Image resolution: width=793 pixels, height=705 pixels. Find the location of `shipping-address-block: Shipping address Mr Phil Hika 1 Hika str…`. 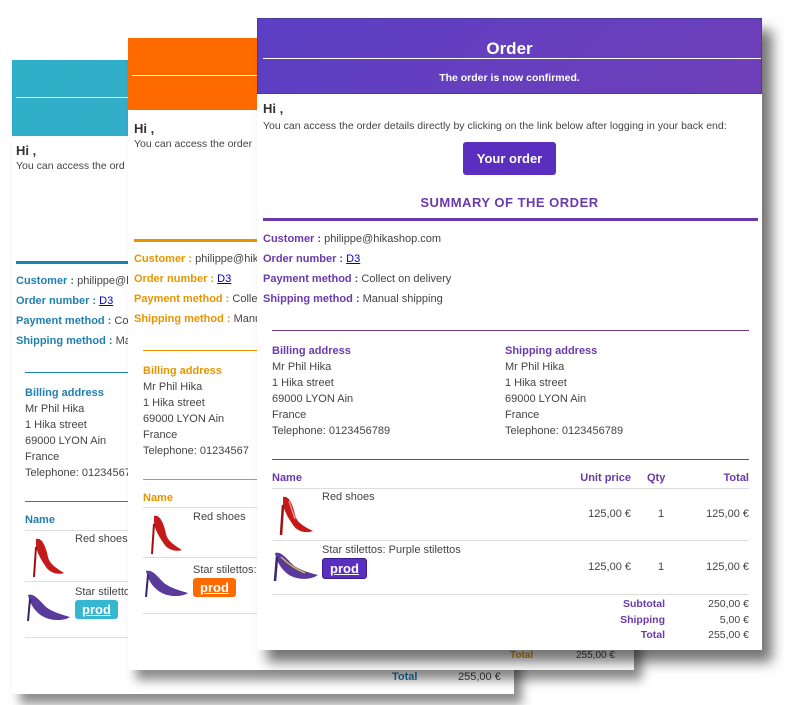

shipping-address-block: Shipping address Mr Phil Hika 1 Hika str… is located at coordinates (564, 391).